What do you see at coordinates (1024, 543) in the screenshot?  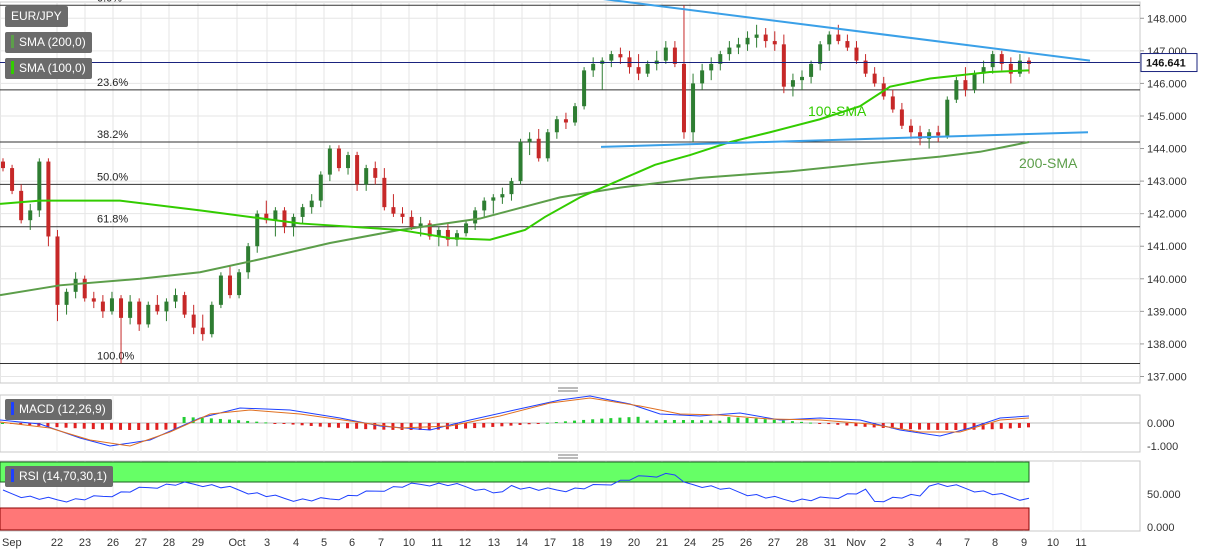 I see `x-tick-label: 9` at bounding box center [1024, 543].